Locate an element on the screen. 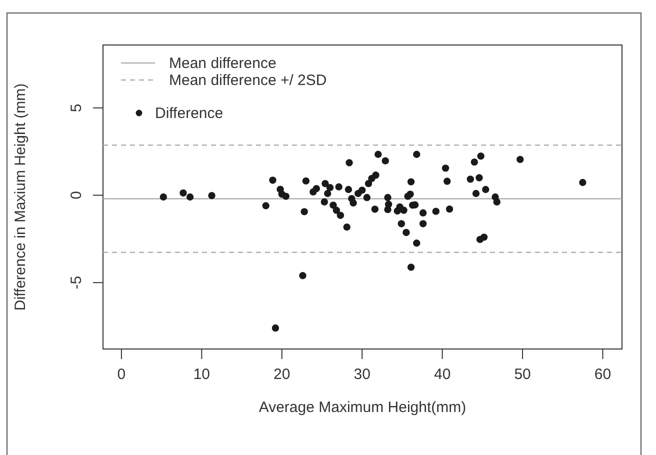 This screenshot has width=656, height=455. x-tick-label: 60 is located at coordinates (603, 374).